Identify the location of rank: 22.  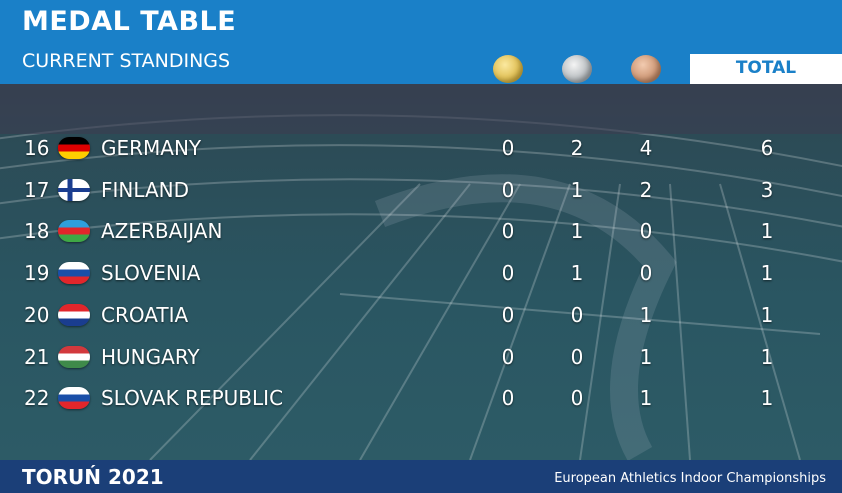
(37, 398).